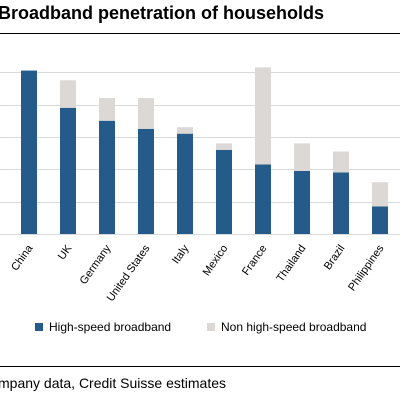 The image size is (400, 400). What do you see at coordinates (29, 152) in the screenshot?
I see `bar-high-speed-china` at bounding box center [29, 152].